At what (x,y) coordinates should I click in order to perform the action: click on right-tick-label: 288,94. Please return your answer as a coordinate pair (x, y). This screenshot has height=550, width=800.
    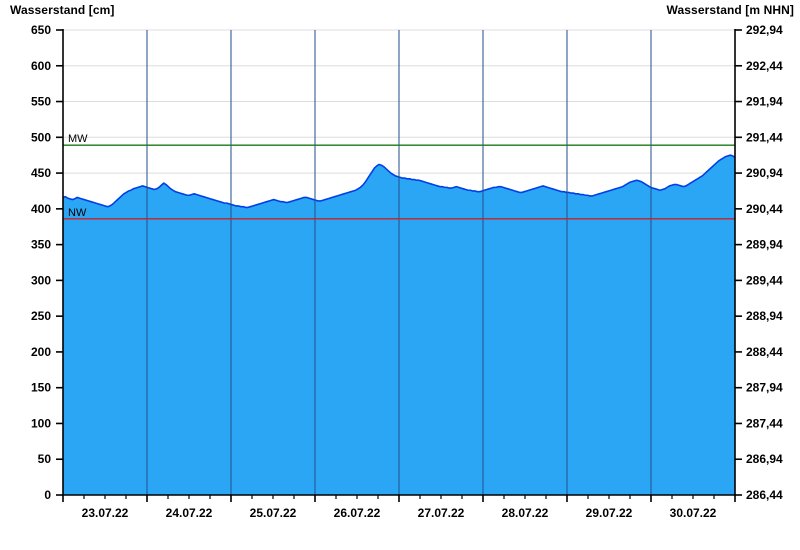
    Looking at the image, I should click on (764, 316).